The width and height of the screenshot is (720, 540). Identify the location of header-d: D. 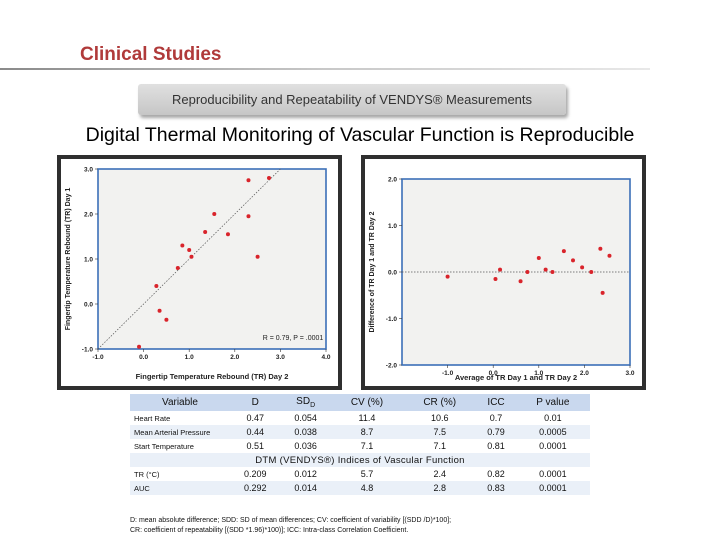
(255, 402).